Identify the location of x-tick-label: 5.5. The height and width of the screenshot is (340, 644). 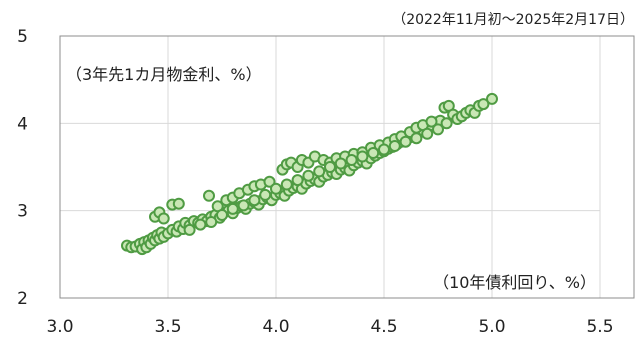
(599, 327).